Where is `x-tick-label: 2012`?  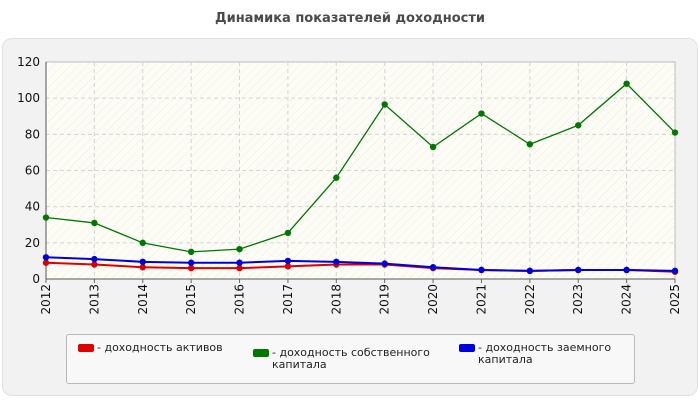 x-tick-label: 2012 is located at coordinates (46, 299).